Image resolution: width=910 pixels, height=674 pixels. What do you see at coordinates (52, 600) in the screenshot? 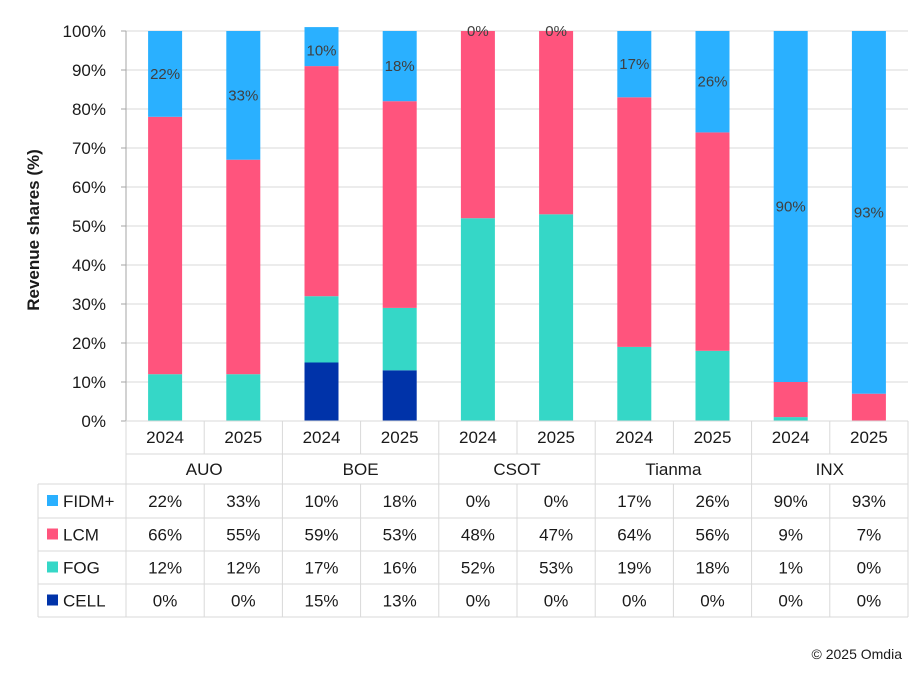
I see `legend-swatch-cell` at bounding box center [52, 600].